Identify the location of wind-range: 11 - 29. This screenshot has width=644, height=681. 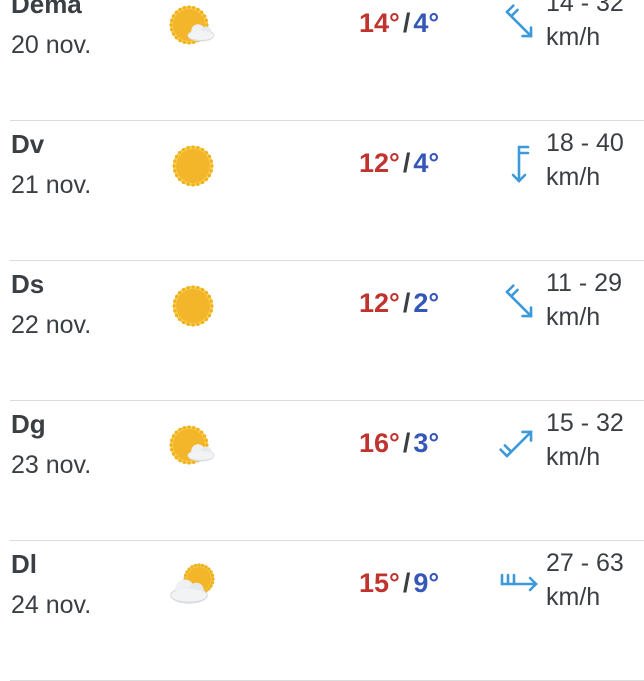
(584, 283).